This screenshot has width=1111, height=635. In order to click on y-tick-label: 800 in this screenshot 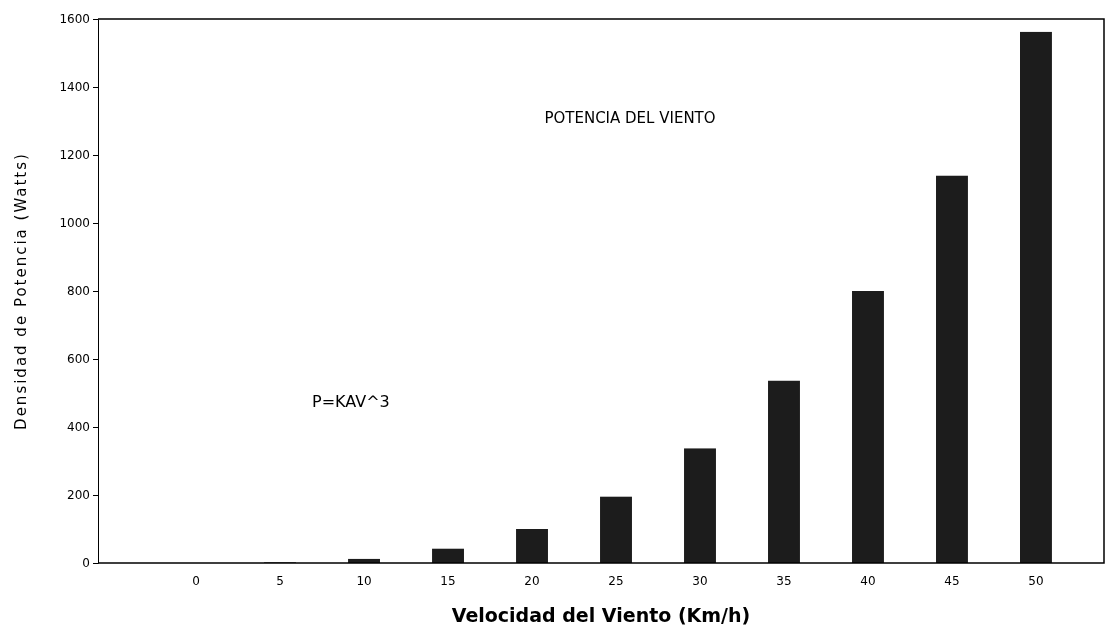, I will do `click(78, 291)`.